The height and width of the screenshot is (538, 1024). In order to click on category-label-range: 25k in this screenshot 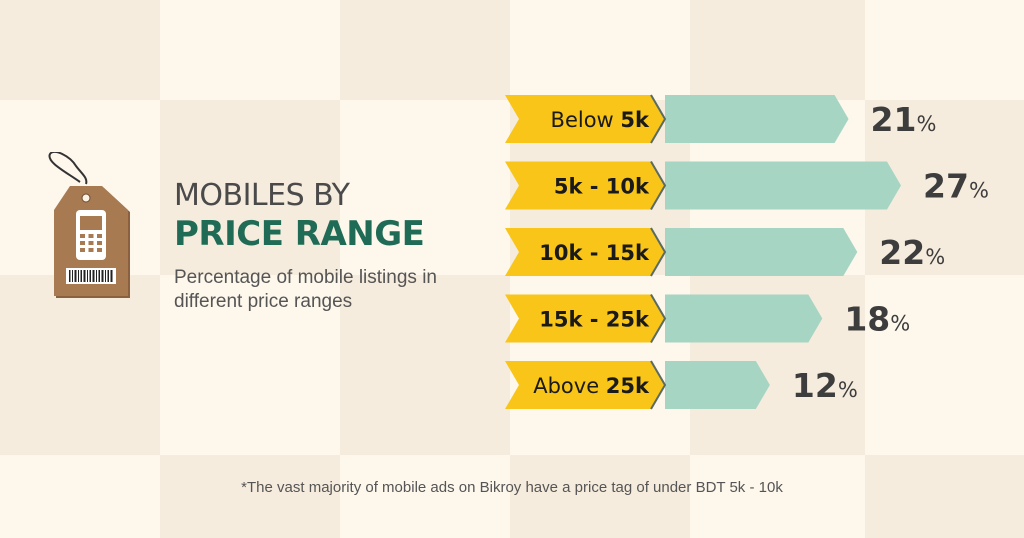, I will do `click(628, 386)`.